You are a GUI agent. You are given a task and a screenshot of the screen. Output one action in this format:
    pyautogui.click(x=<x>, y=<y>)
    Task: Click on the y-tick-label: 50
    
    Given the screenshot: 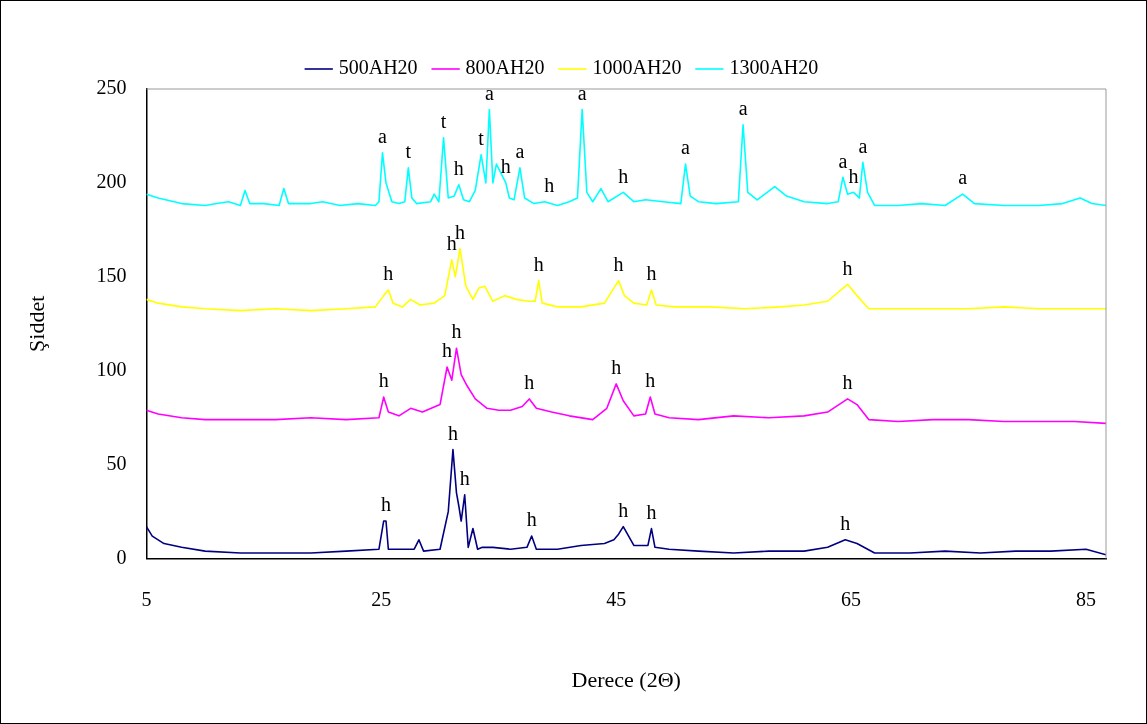 What is the action you would take?
    pyautogui.click(x=116, y=462)
    